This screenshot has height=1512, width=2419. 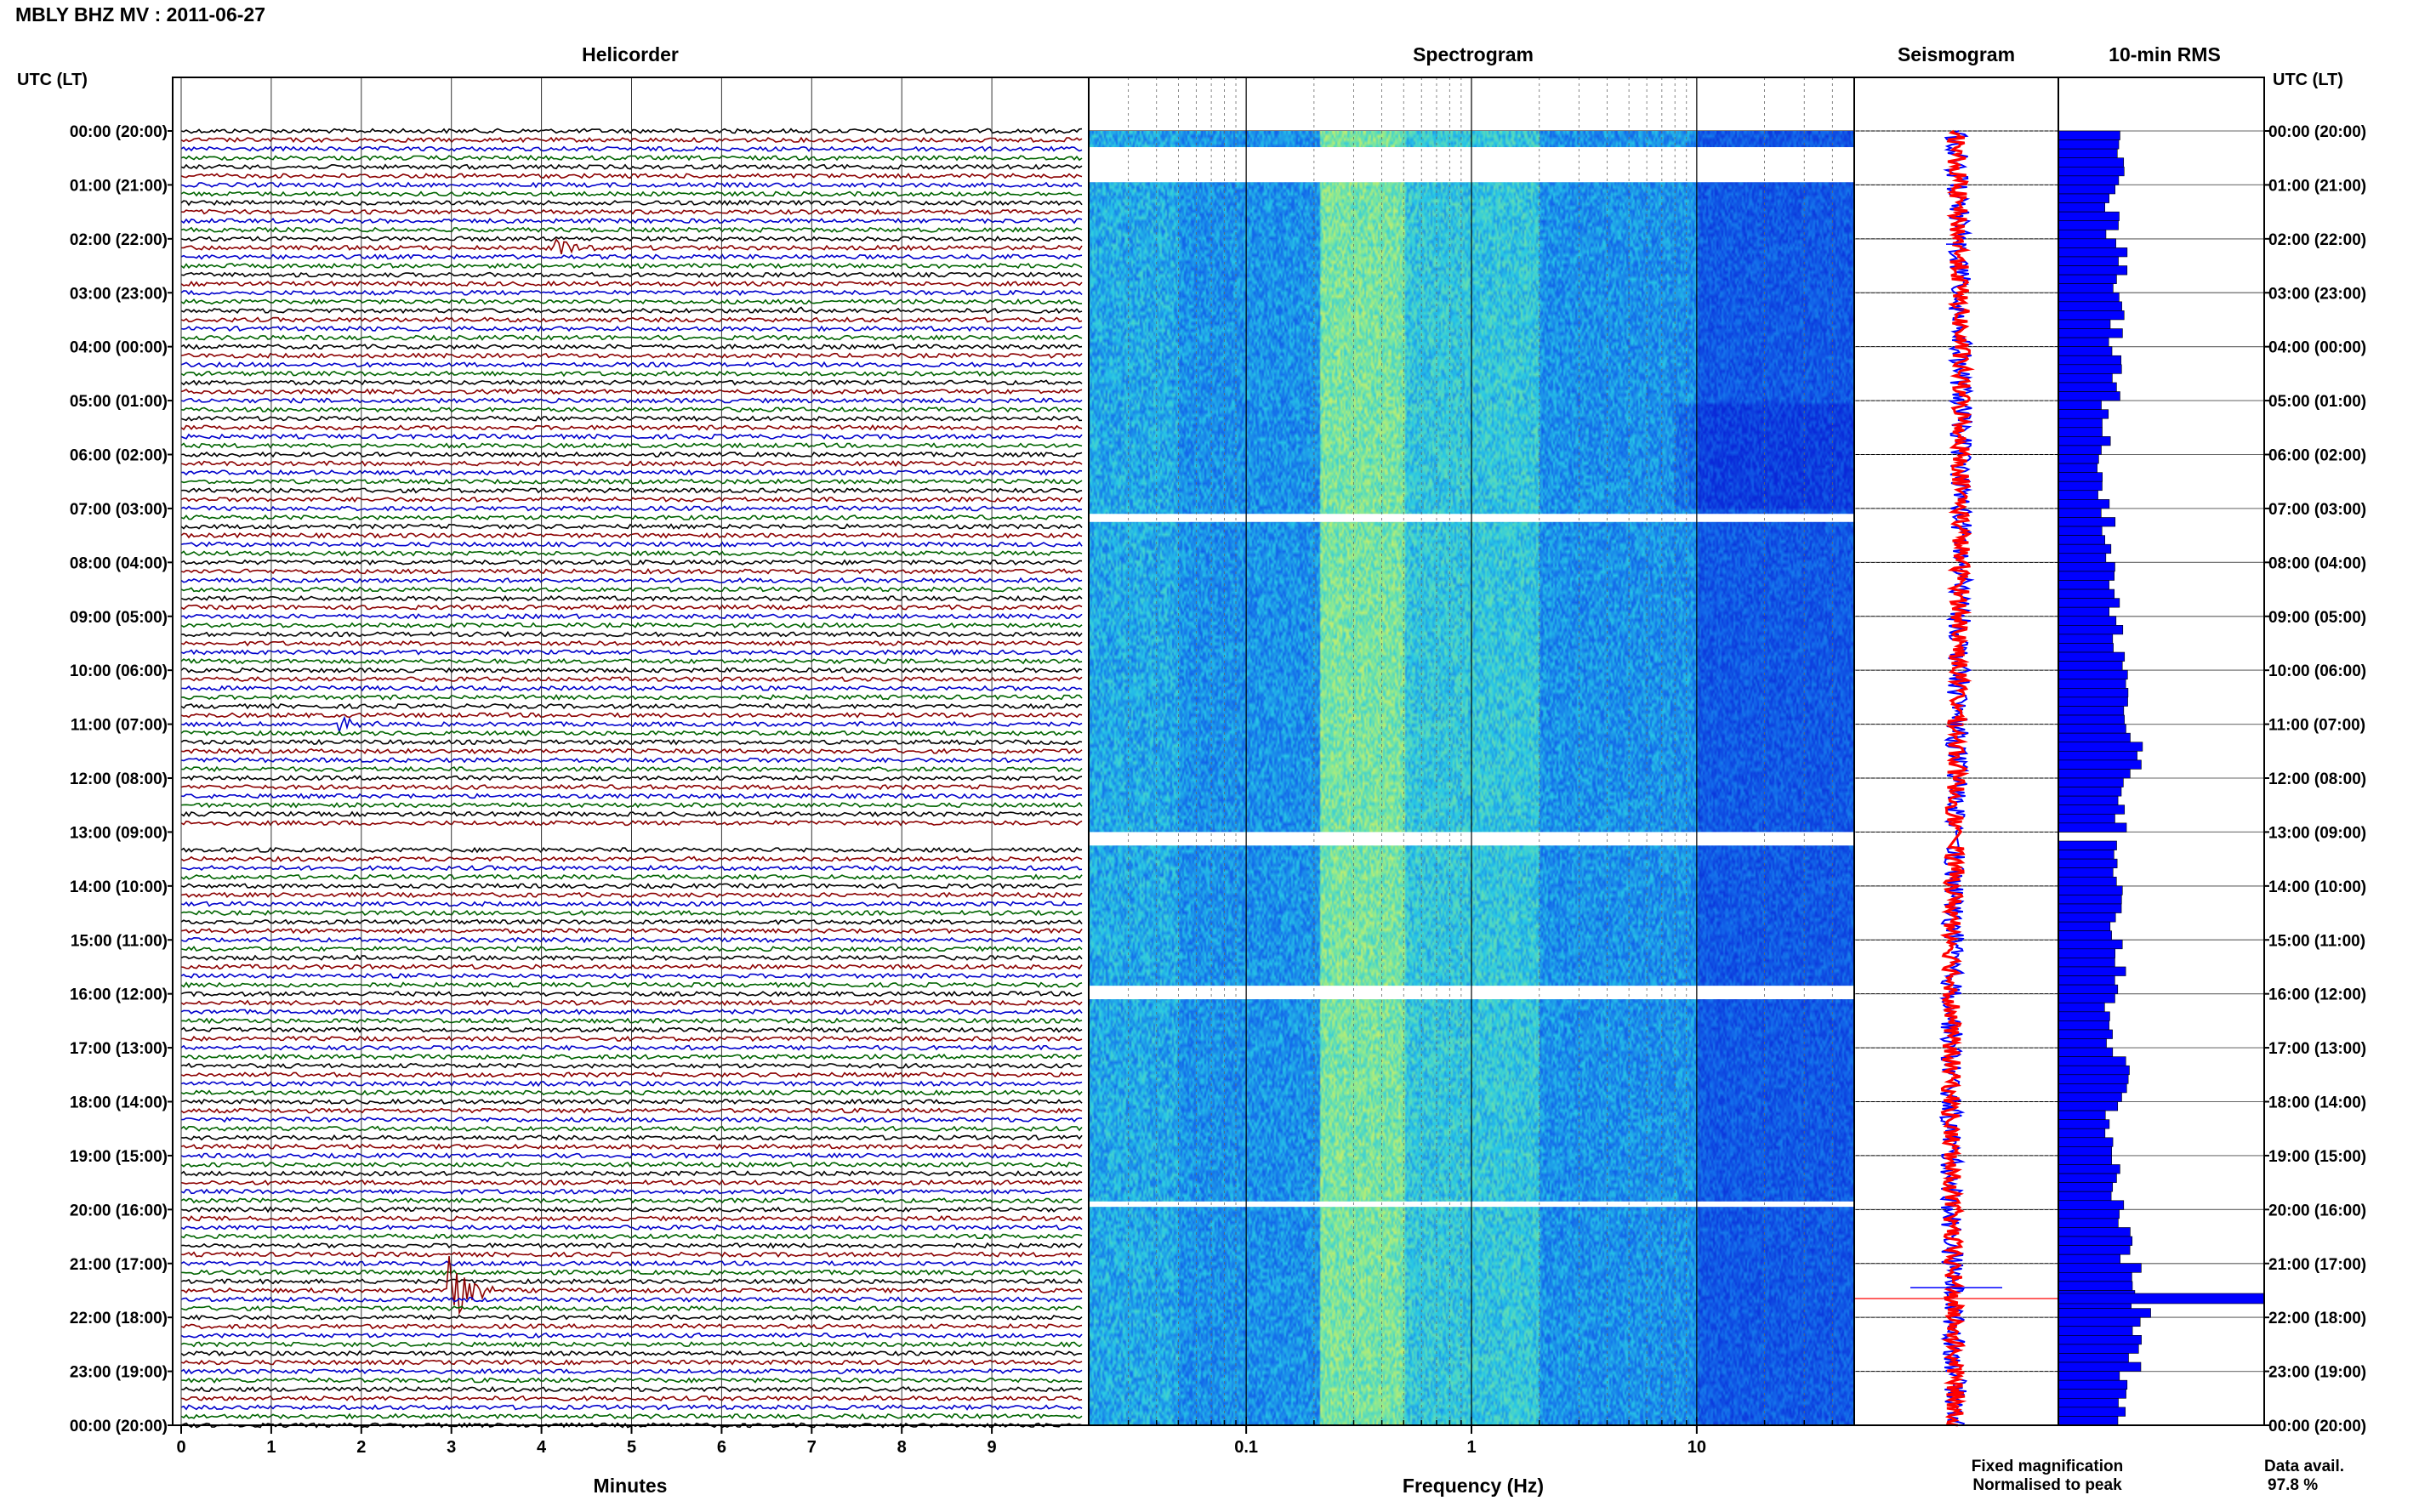 What do you see at coordinates (630, 54) in the screenshot?
I see `helicorder-title: Helicorder` at bounding box center [630, 54].